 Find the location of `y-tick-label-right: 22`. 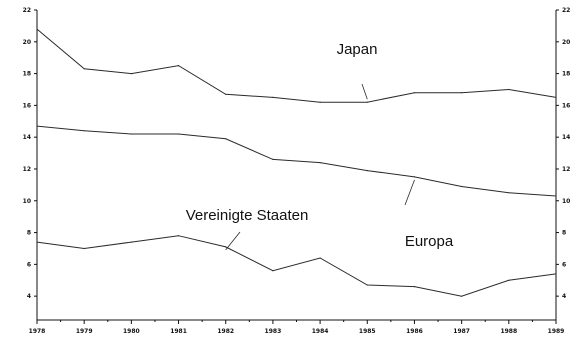

y-tick-label-right: 22 is located at coordinates (566, 10).